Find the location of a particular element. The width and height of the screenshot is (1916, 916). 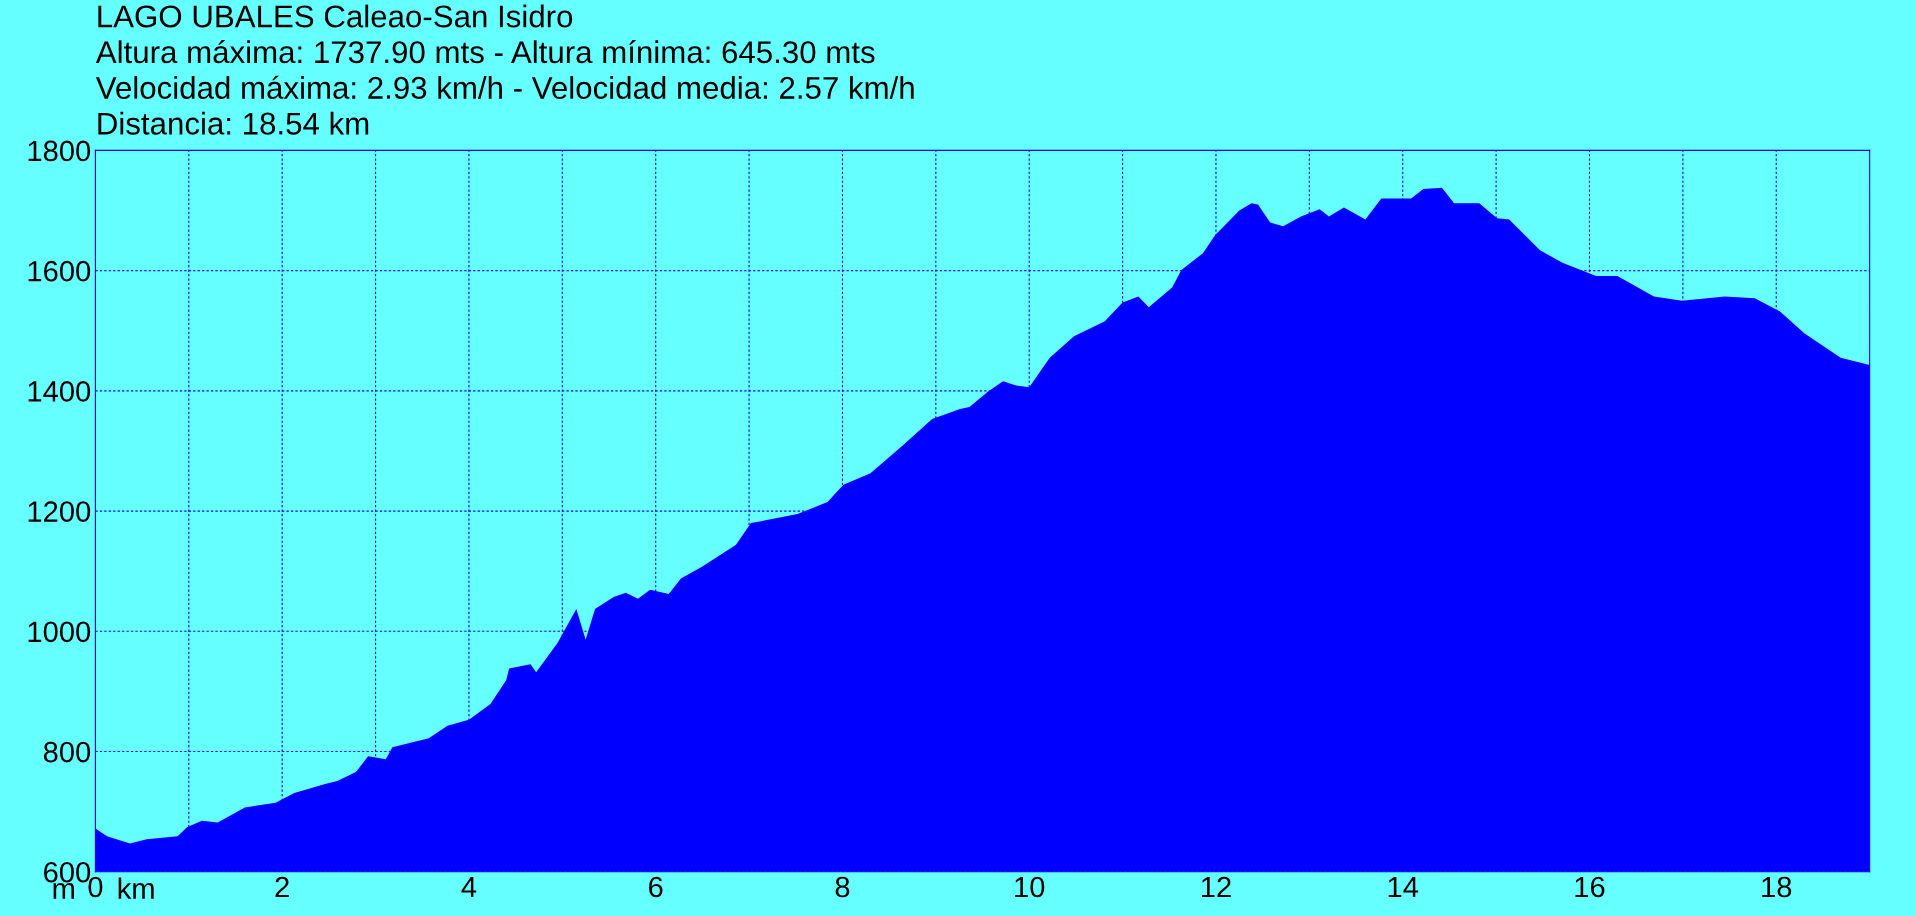

x-tick-label: 0 is located at coordinates (95, 887).